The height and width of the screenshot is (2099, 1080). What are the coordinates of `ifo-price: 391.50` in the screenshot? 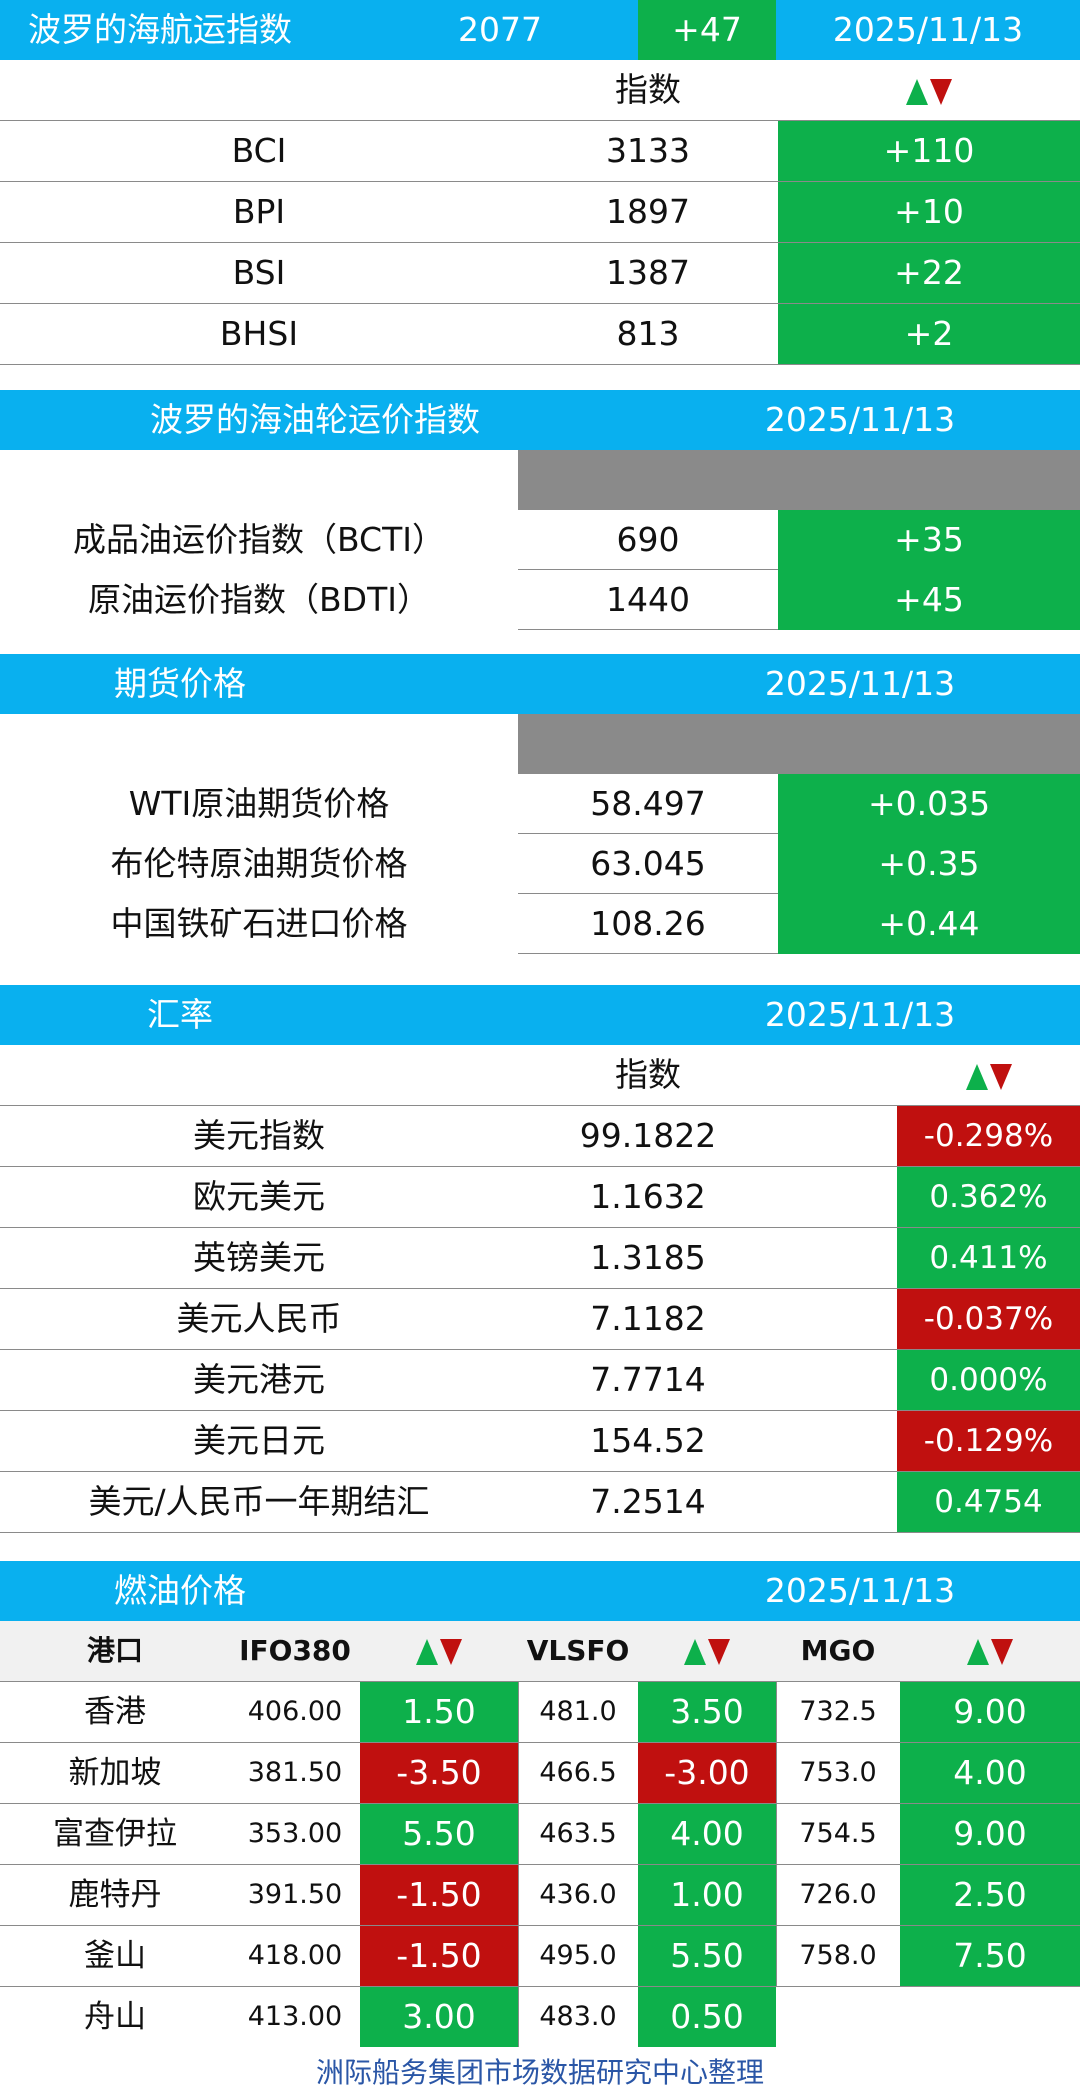 It's located at (295, 1894).